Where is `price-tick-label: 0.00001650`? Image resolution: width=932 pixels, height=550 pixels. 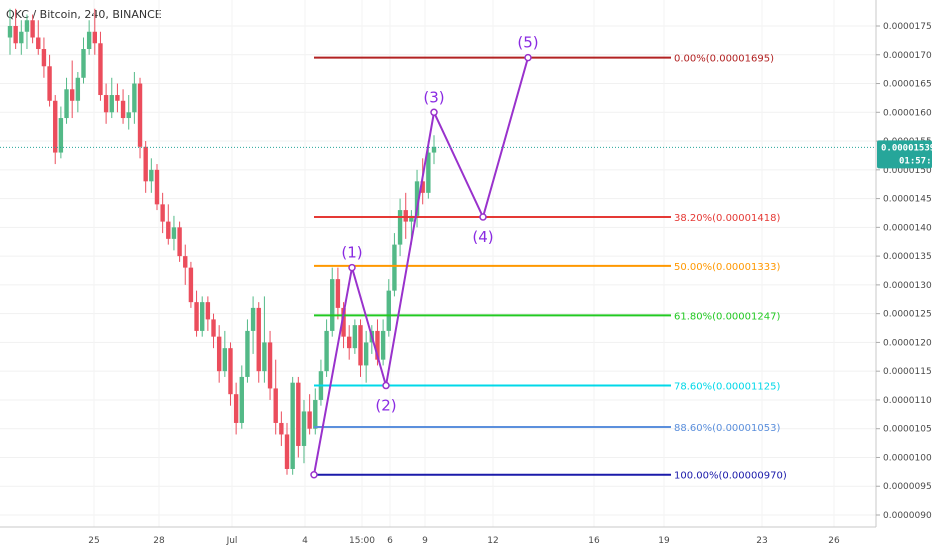
price-tick-label: 0.00001650 is located at coordinates (907, 85).